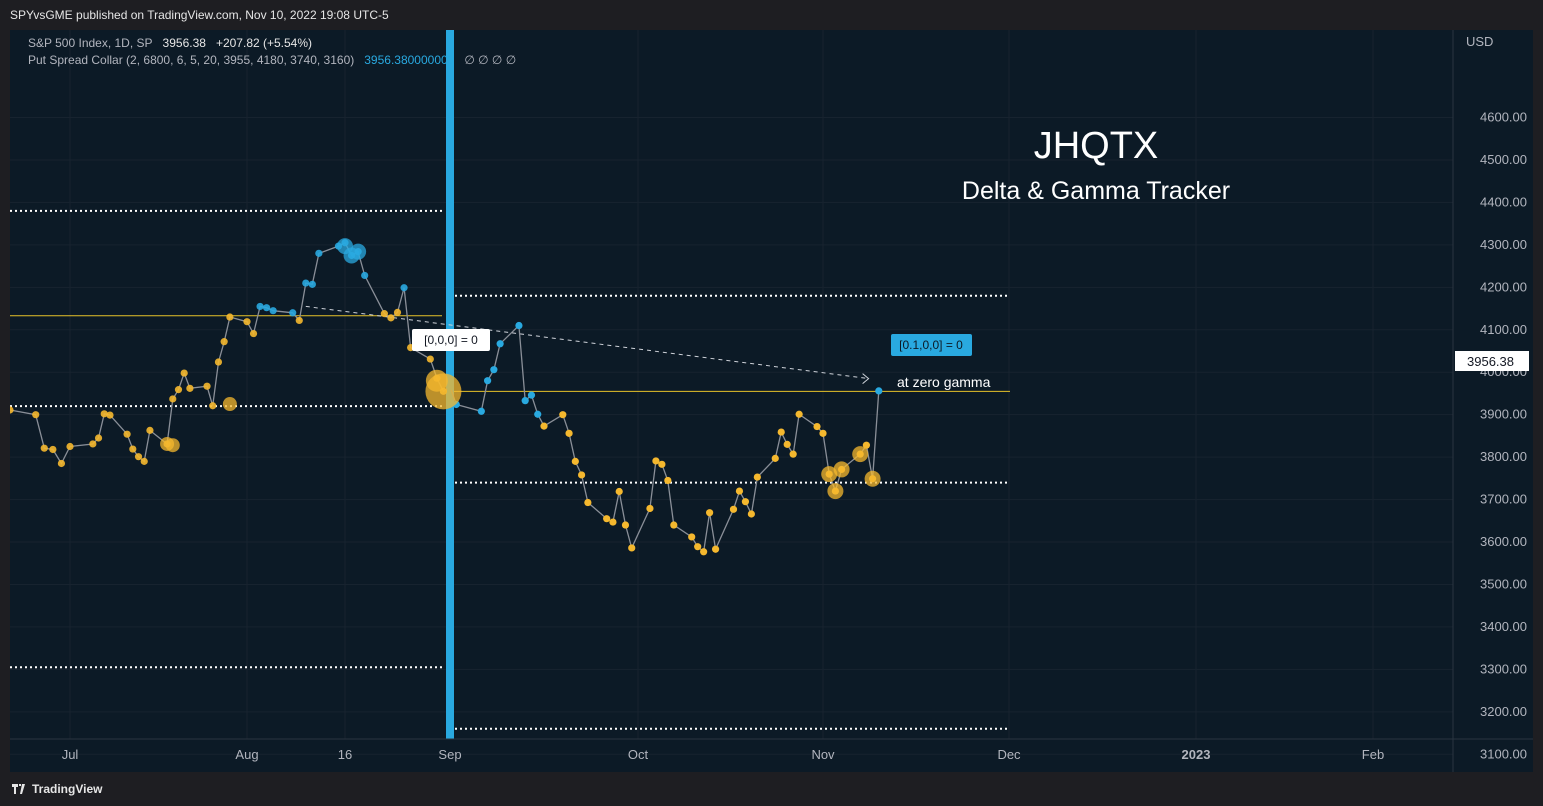  I want to click on time-tick-label: Oct, so click(638, 754).